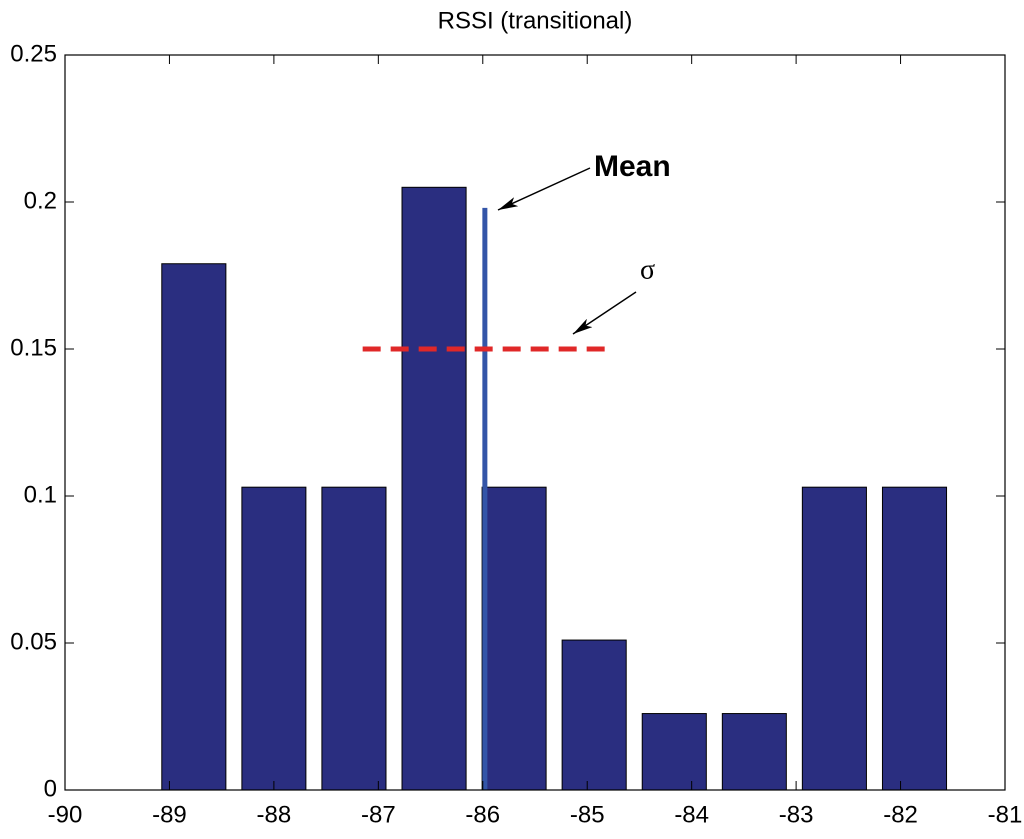  Describe the element at coordinates (33, 641) in the screenshot. I see `y-tick-label: 0.05` at that location.